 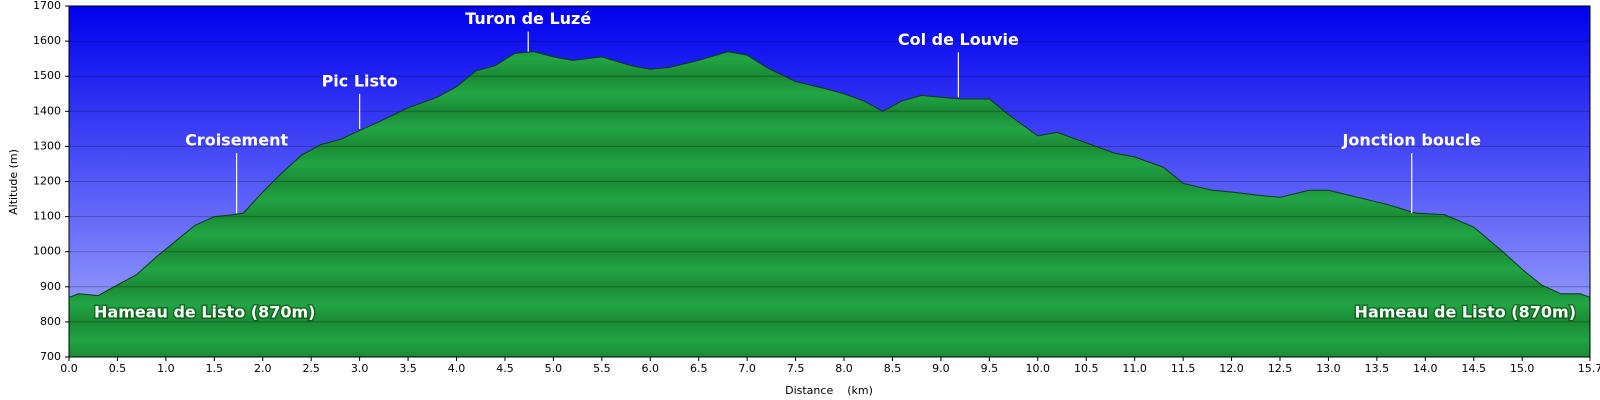 What do you see at coordinates (47, 251) in the screenshot?
I see `y-tick-label: 1000` at bounding box center [47, 251].